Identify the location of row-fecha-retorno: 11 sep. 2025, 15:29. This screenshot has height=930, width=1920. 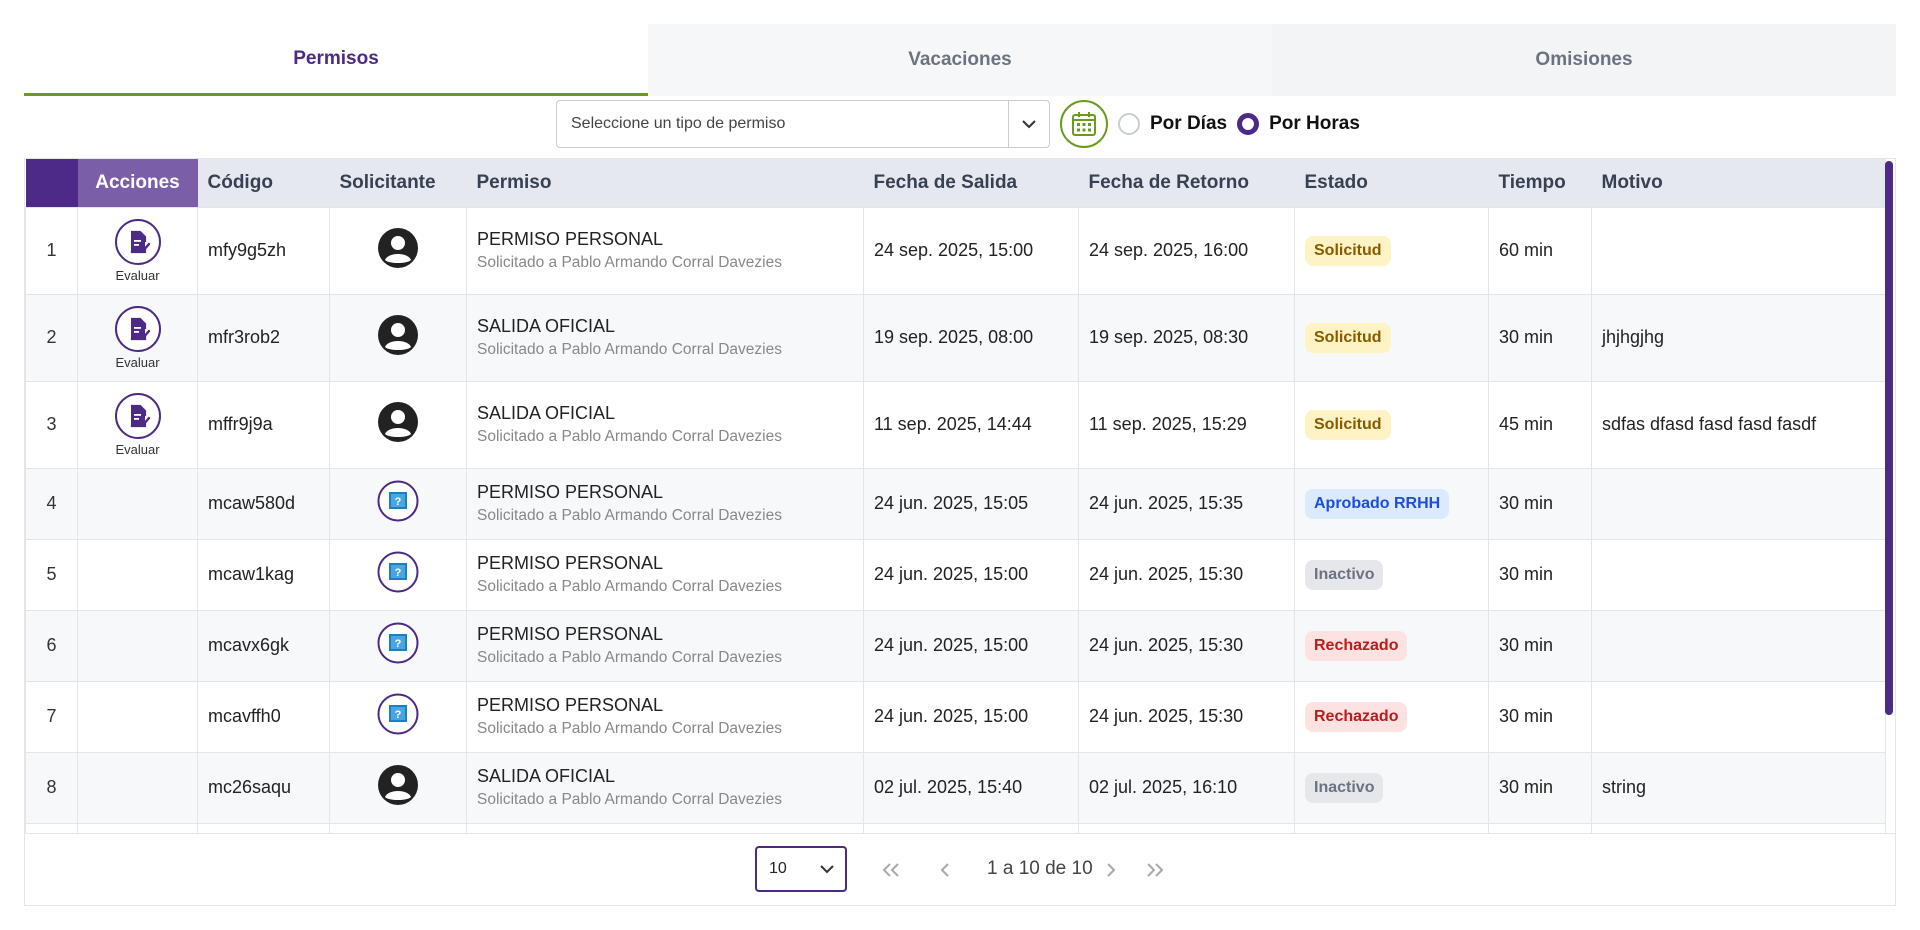
(1186, 424).